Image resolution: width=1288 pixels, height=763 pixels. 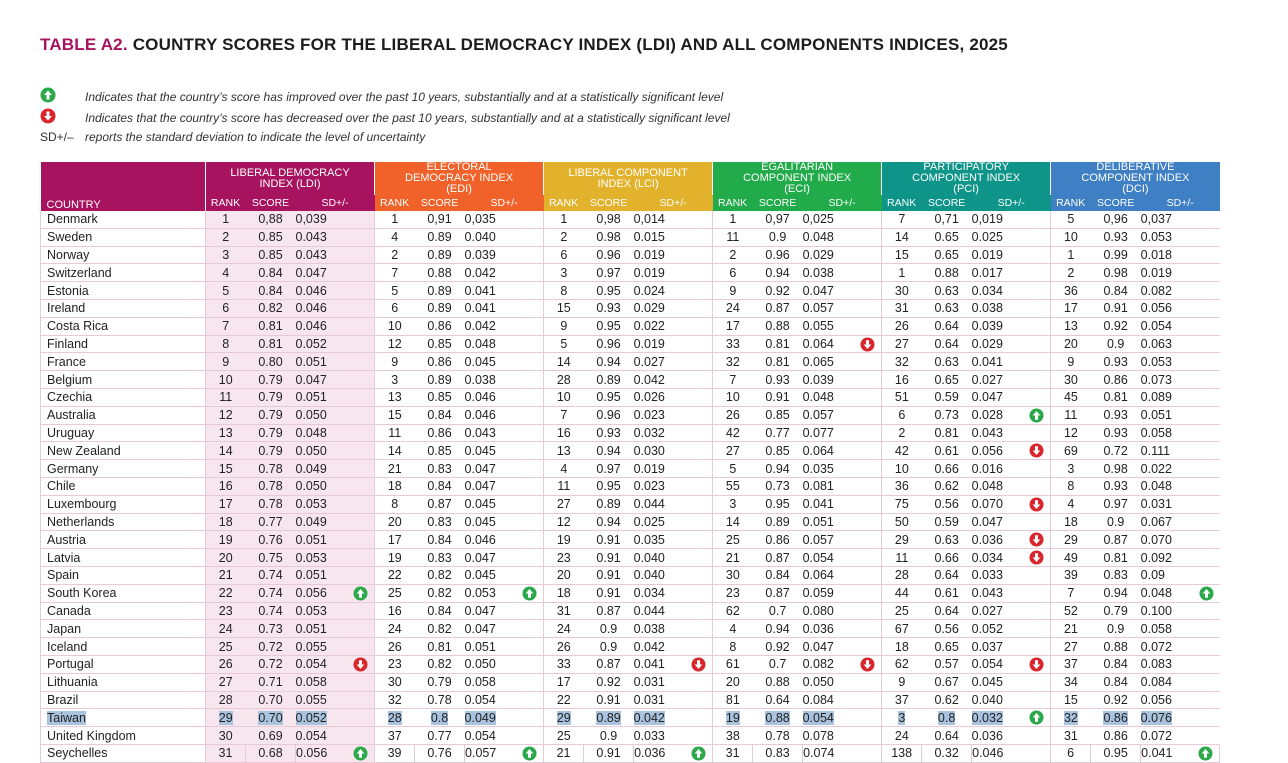 What do you see at coordinates (395, 290) in the screenshot?
I see `cell-text: 5` at bounding box center [395, 290].